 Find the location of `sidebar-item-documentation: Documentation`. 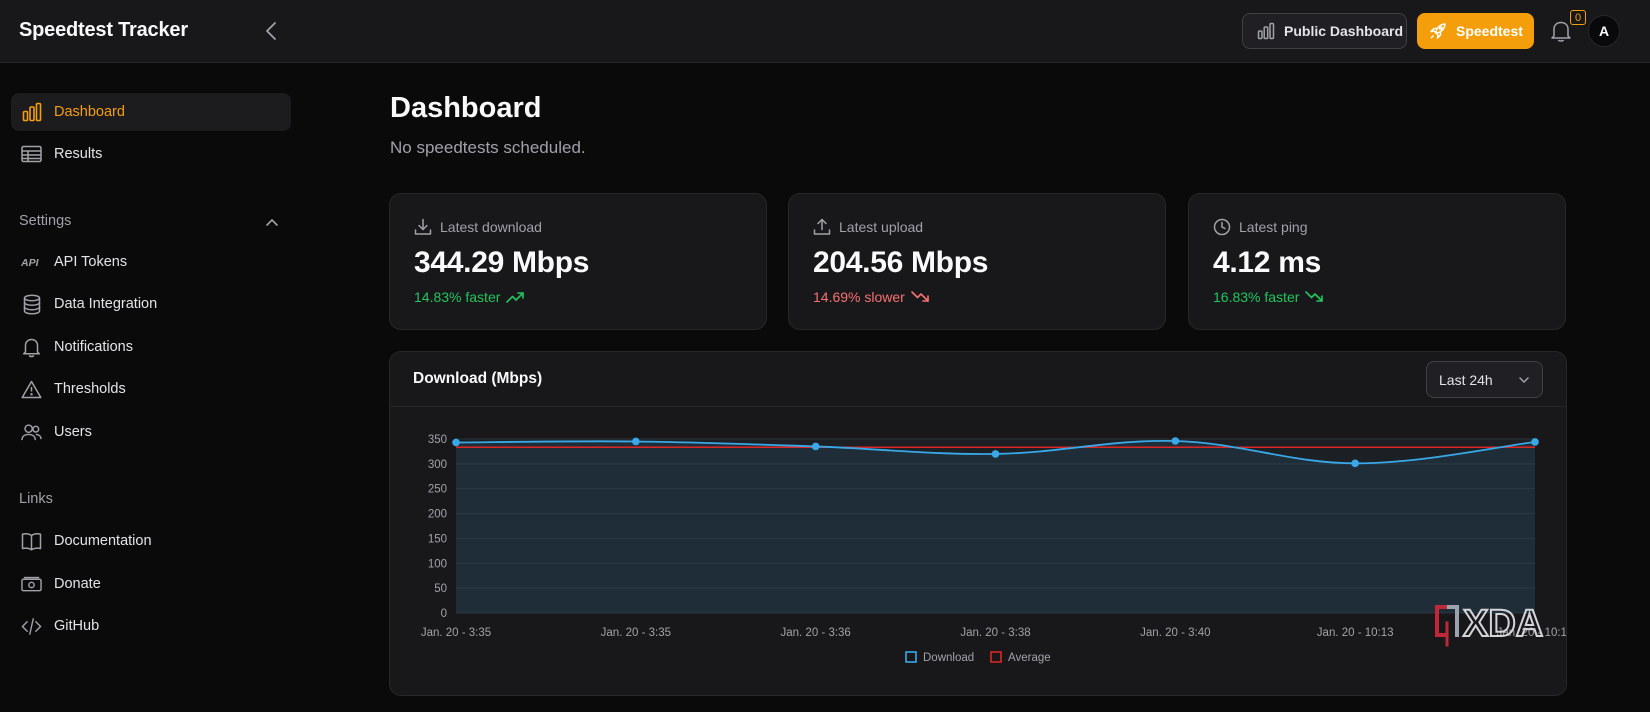

sidebar-item-documentation: Documentation is located at coordinates (151, 541).